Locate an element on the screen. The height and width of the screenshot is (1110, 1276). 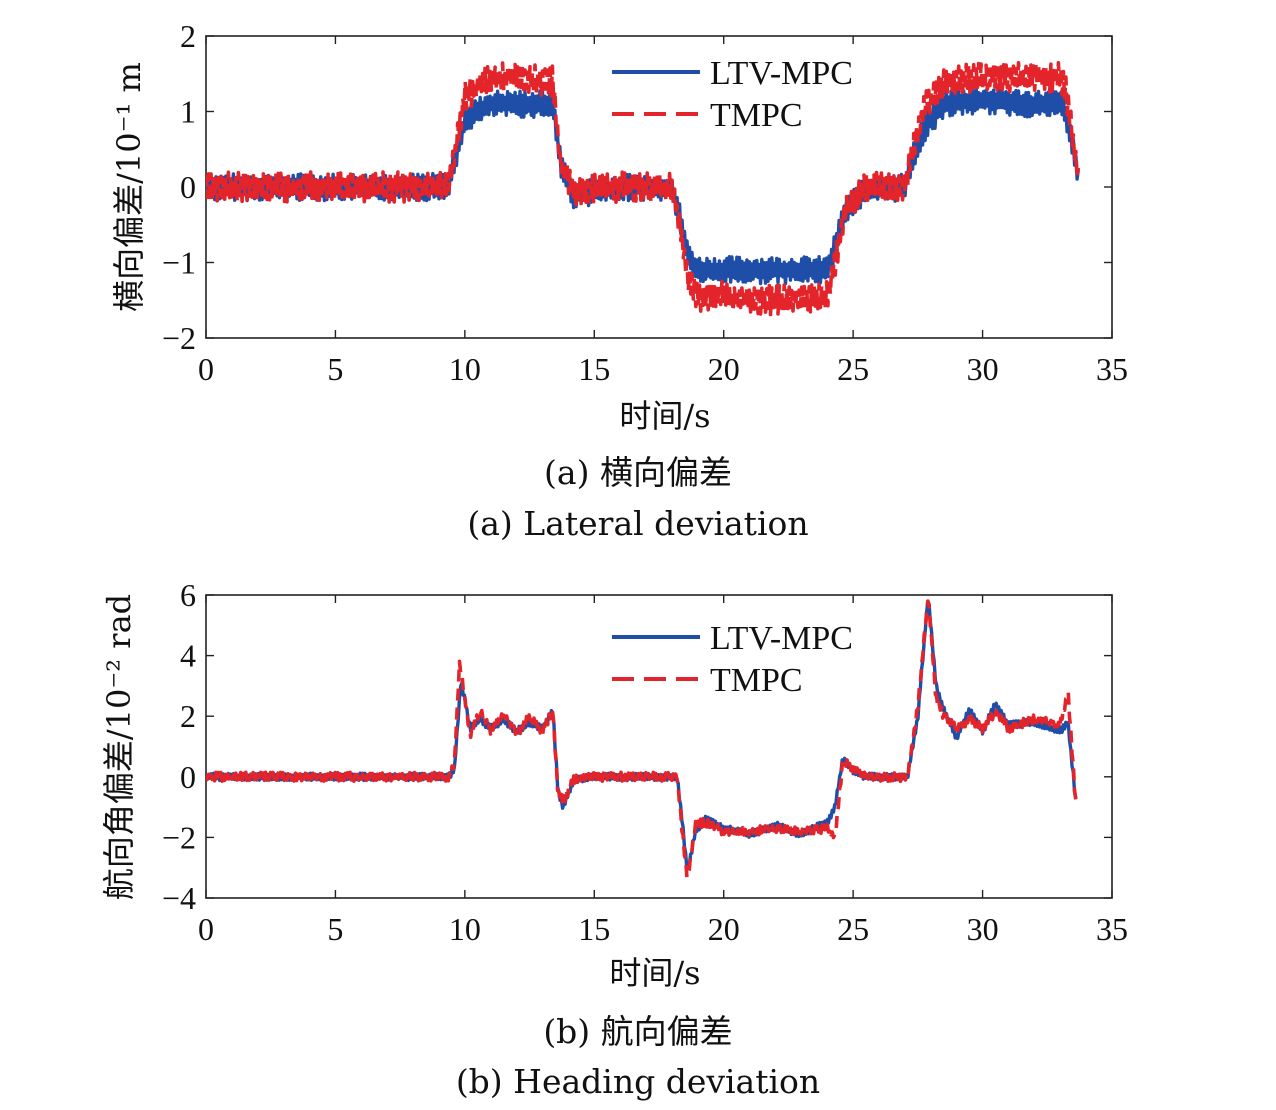
caption-english: (a) Lateral deviation is located at coordinates (637, 523).